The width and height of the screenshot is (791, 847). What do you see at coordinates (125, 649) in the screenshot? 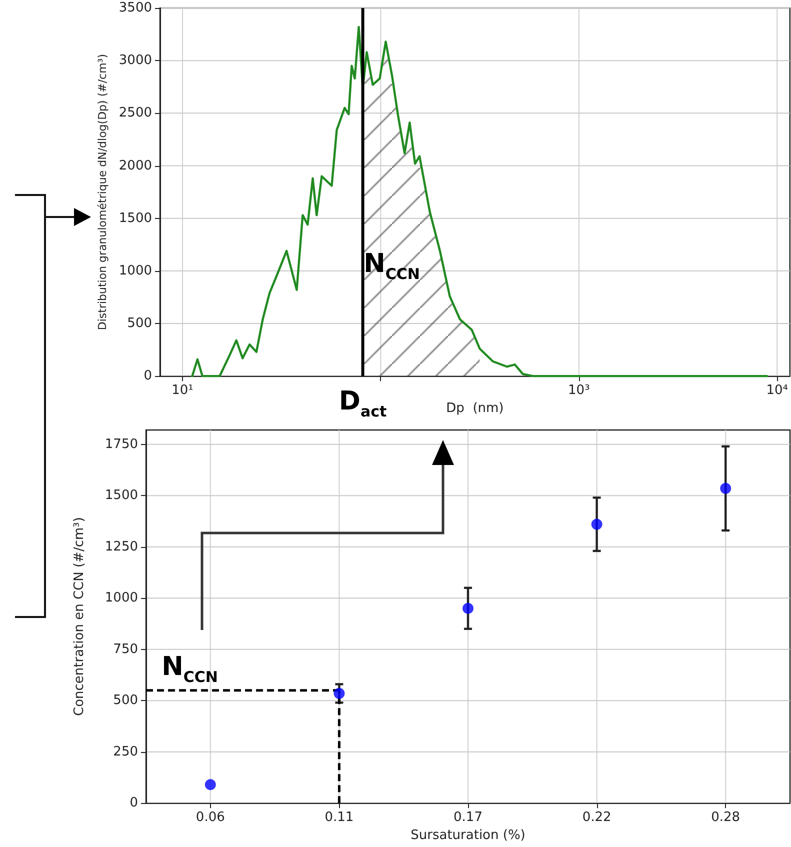
I see `y-tick-label: 750` at bounding box center [125, 649].